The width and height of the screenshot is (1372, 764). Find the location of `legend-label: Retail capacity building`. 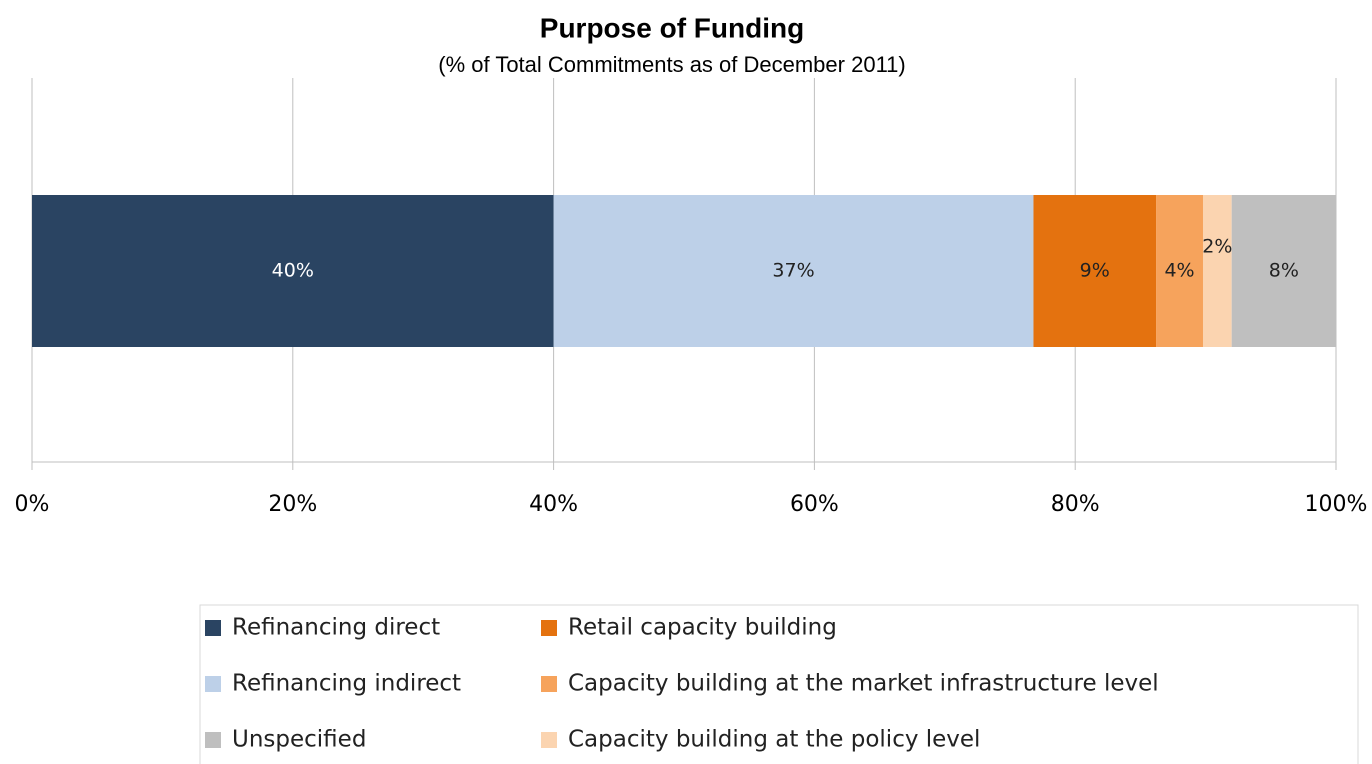

legend-label: Retail capacity building is located at coordinates (702, 628).